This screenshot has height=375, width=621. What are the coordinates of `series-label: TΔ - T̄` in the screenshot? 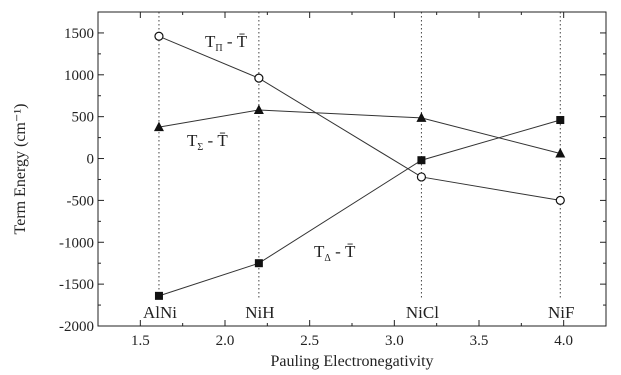 It's located at (335, 253).